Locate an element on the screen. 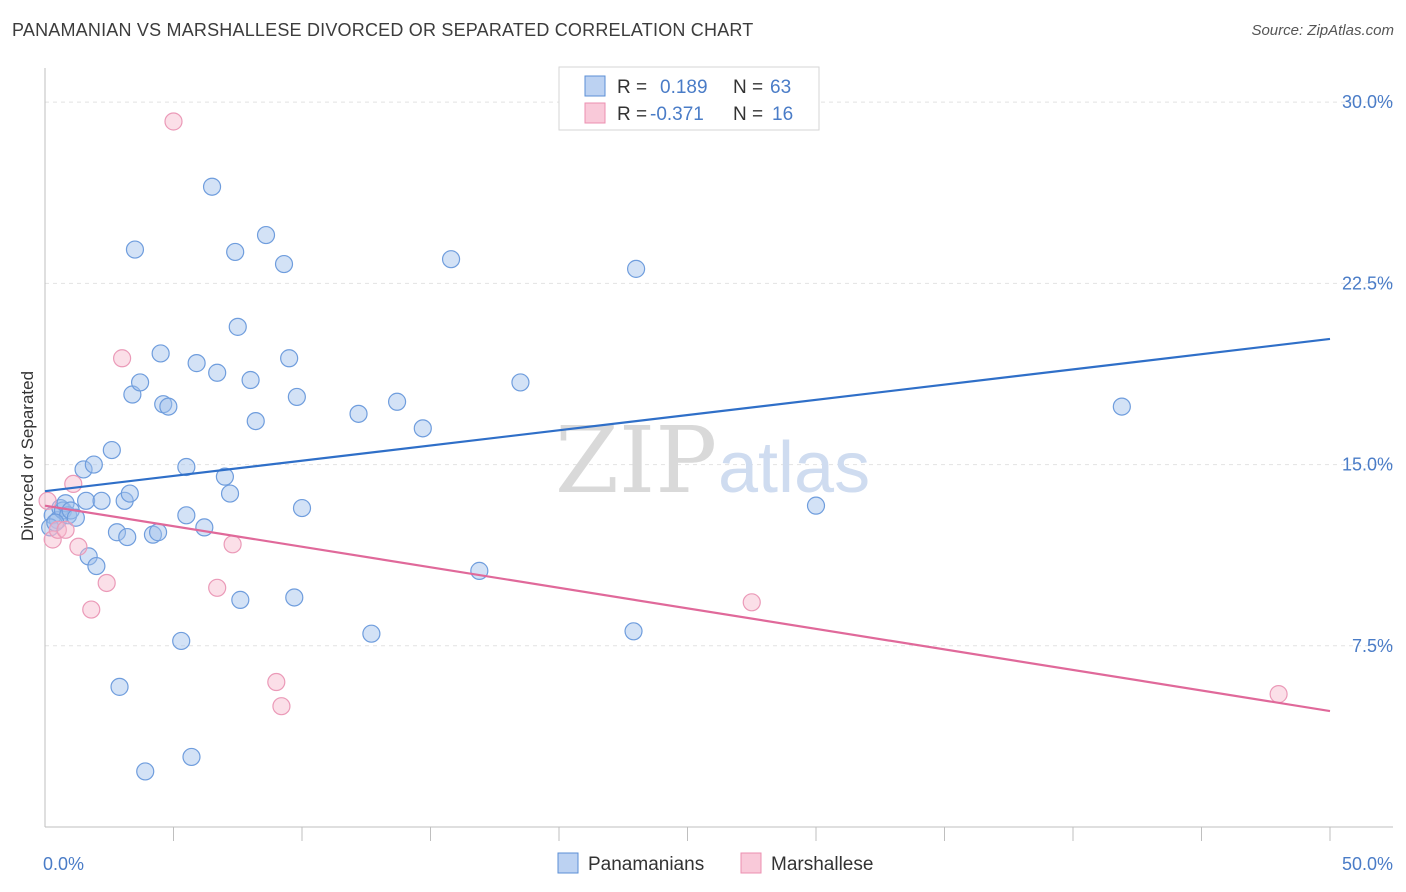 The height and width of the screenshot is (892, 1406). legend-label-panamanians: Panamanians is located at coordinates (646, 864).